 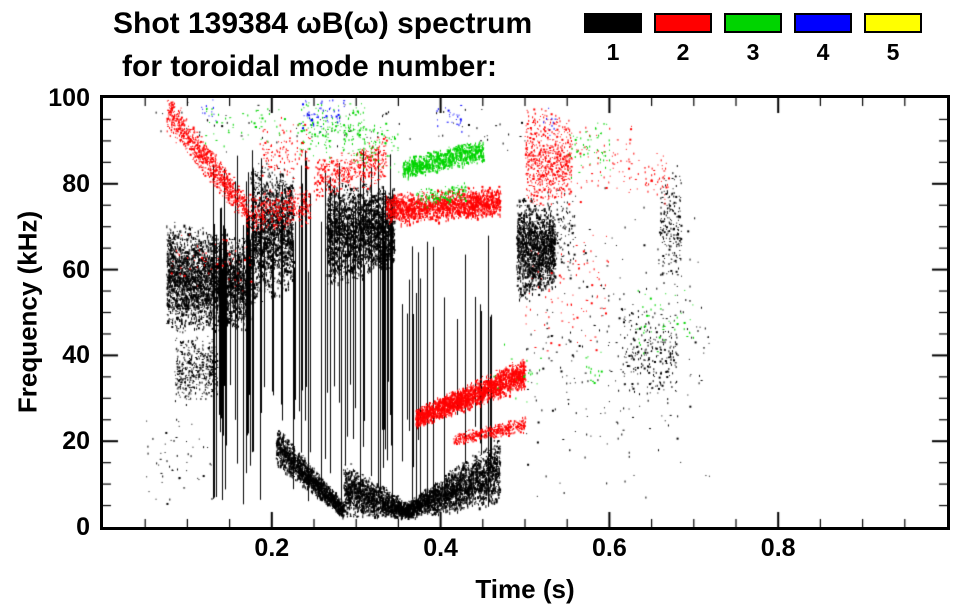 I want to click on x-tick-label-0.8: 0.8, so click(x=778, y=548).